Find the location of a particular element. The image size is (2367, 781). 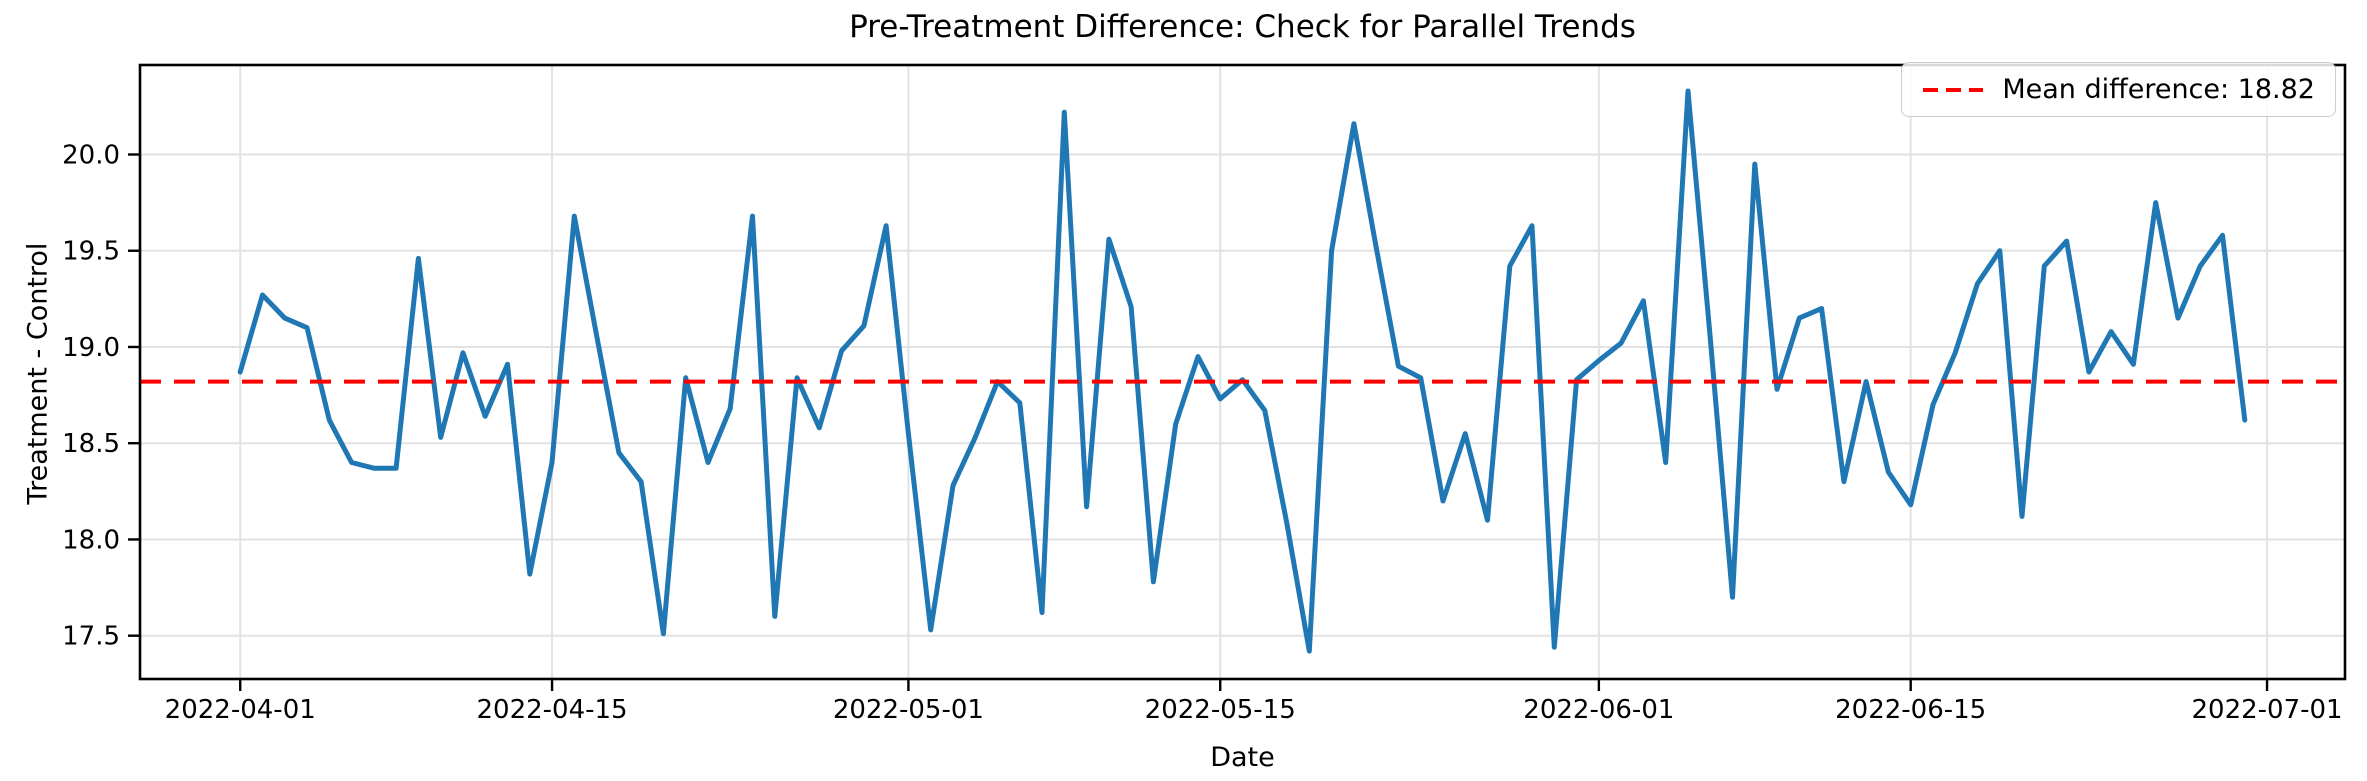

x-tick-label: 2022-06-15 is located at coordinates (1910, 710).